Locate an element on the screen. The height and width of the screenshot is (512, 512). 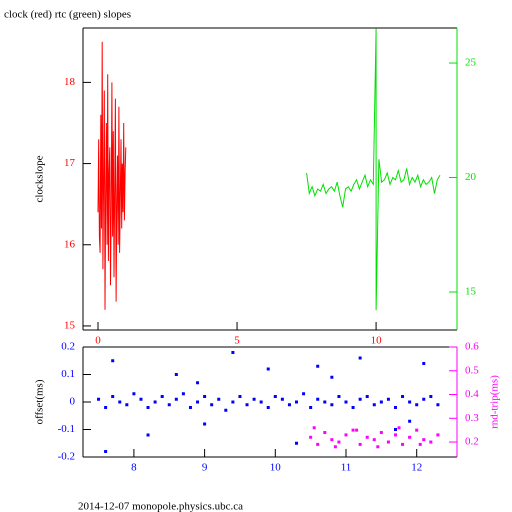
y-tick-label: 0 is located at coordinates (73, 402).